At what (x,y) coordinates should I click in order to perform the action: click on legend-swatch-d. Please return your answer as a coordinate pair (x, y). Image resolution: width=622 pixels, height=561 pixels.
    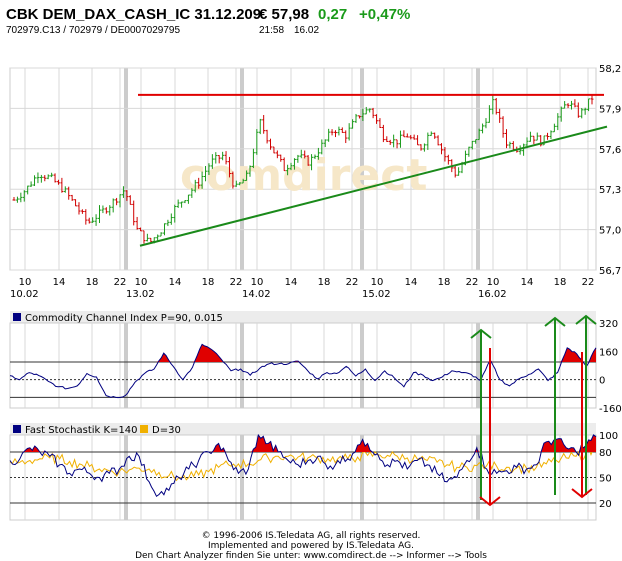
    Looking at the image, I should click on (144, 429).